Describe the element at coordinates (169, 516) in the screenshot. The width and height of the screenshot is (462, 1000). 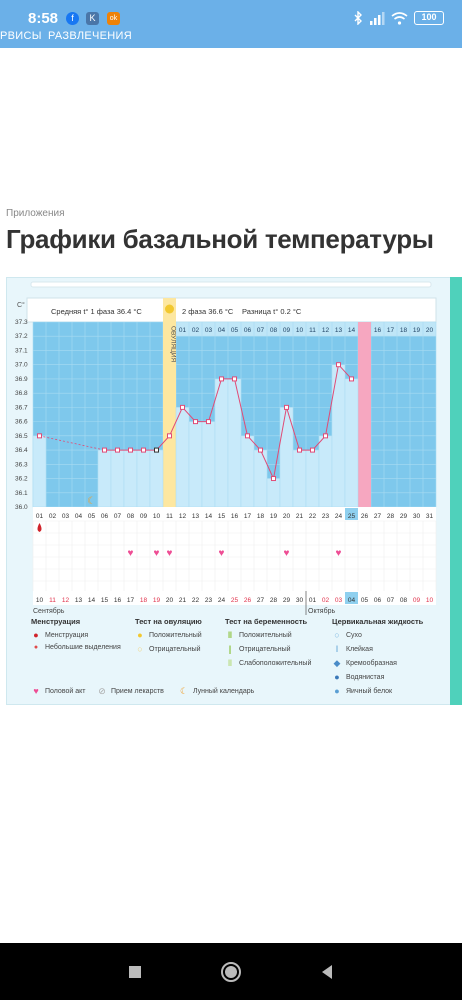
I see `cycle-day-label: 11` at that location.